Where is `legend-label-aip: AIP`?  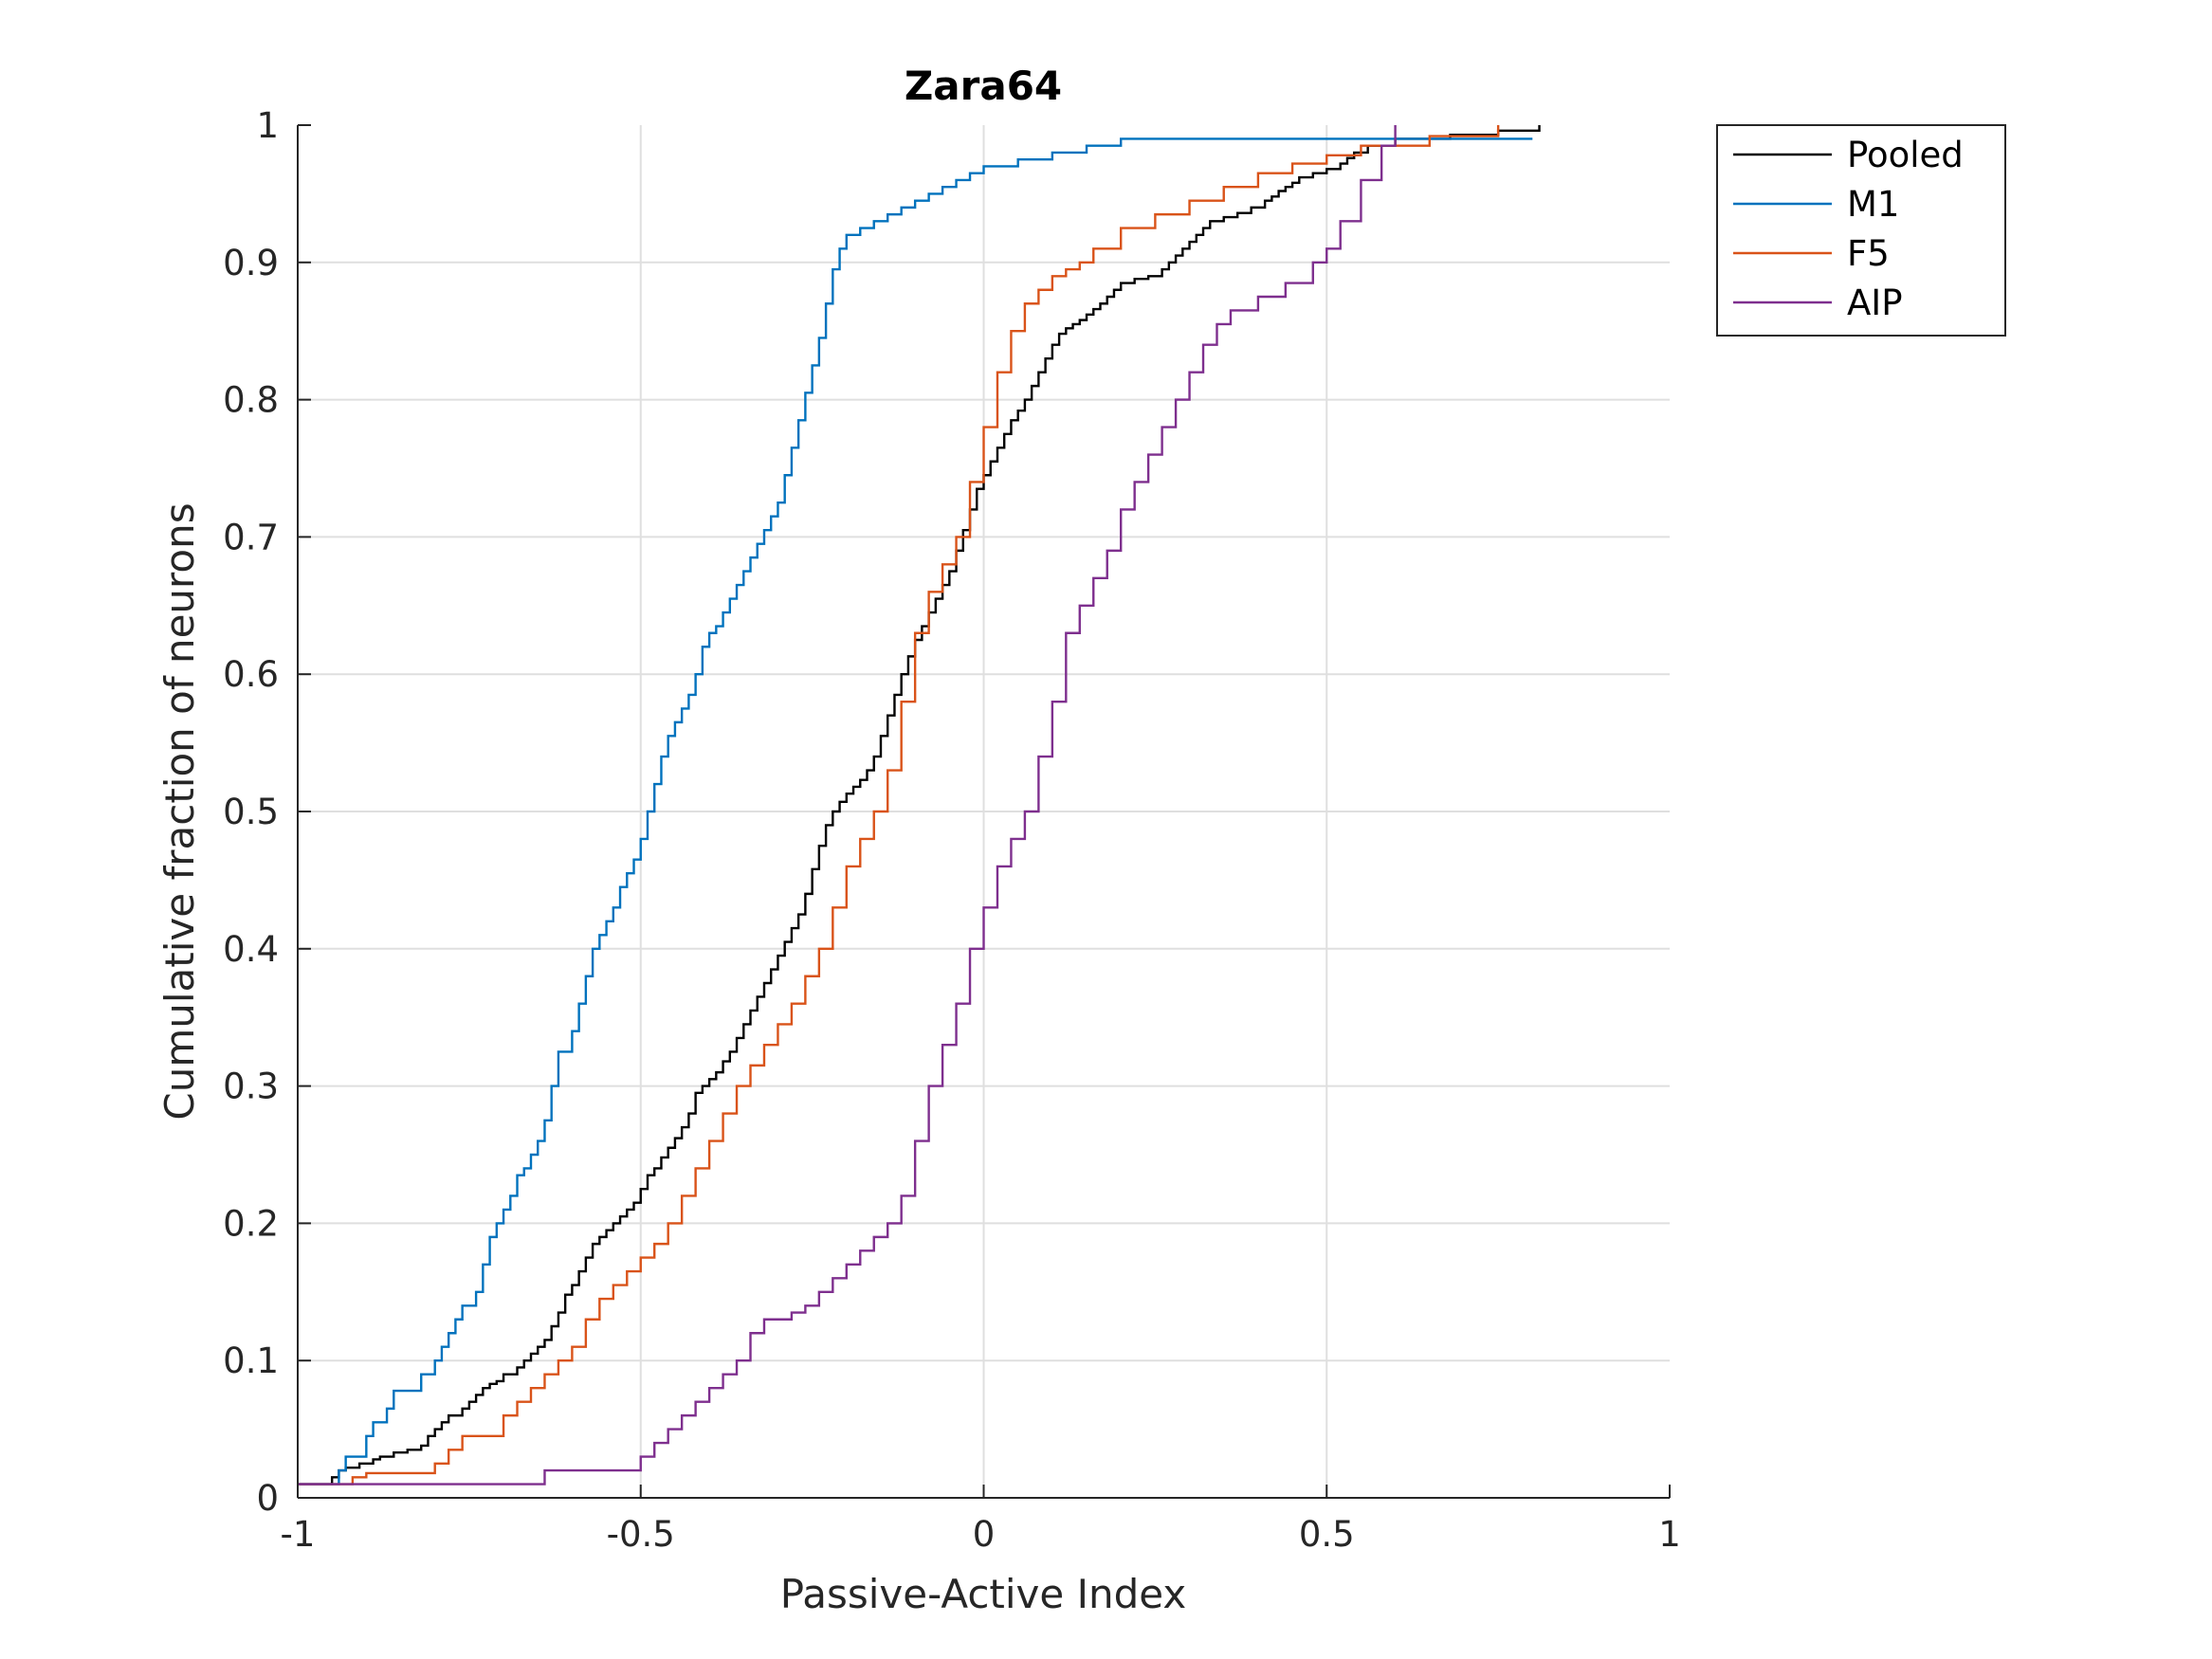
legend-label-aip: AIP is located at coordinates (1875, 303).